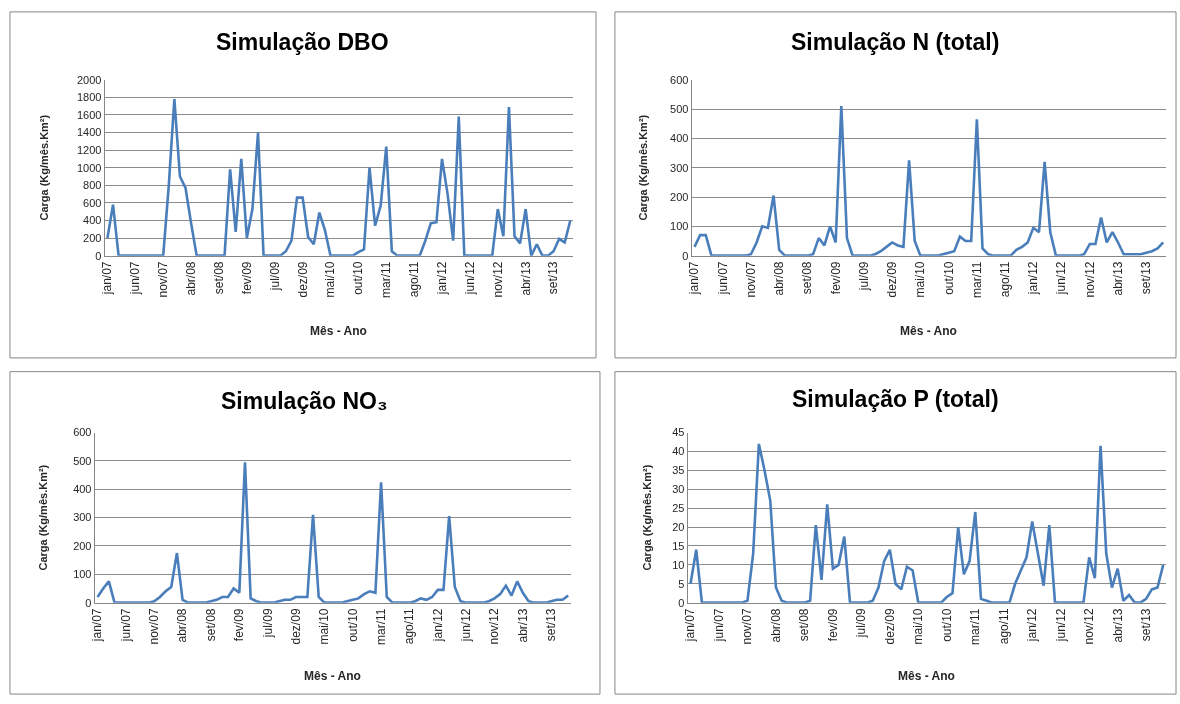 The height and width of the screenshot is (704, 1180). Describe the element at coordinates (89, 167) in the screenshot. I see `y-tick-label: 1000` at that location.